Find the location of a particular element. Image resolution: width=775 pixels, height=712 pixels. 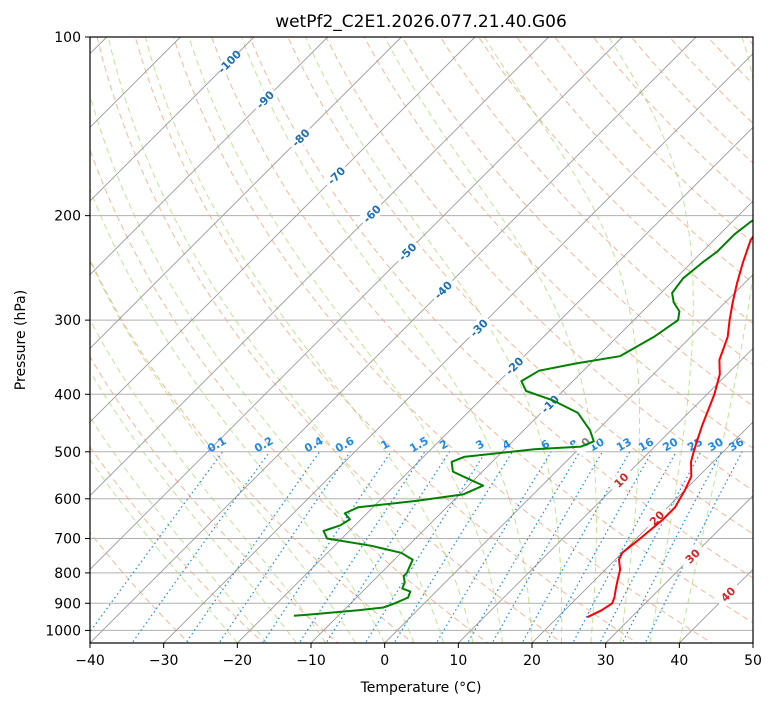

y-axis-label: Pressure (hPa) is located at coordinates (21, 340).